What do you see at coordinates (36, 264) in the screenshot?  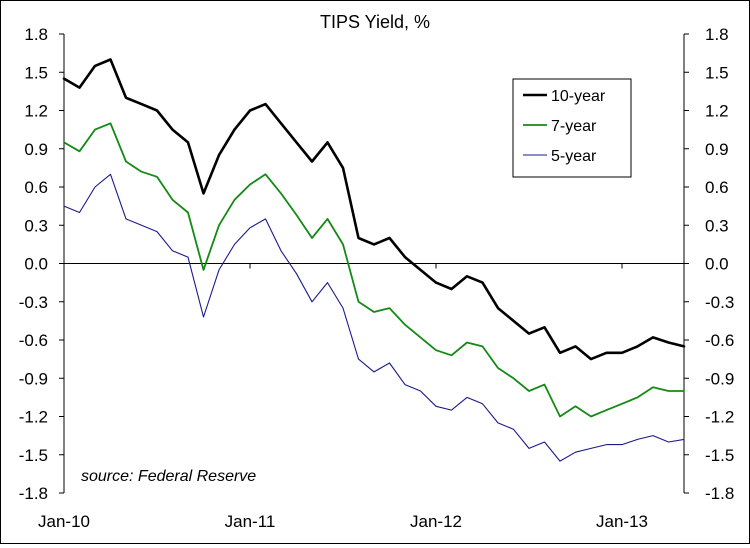 I see `y-tick-label-left: 0.0` at bounding box center [36, 264].